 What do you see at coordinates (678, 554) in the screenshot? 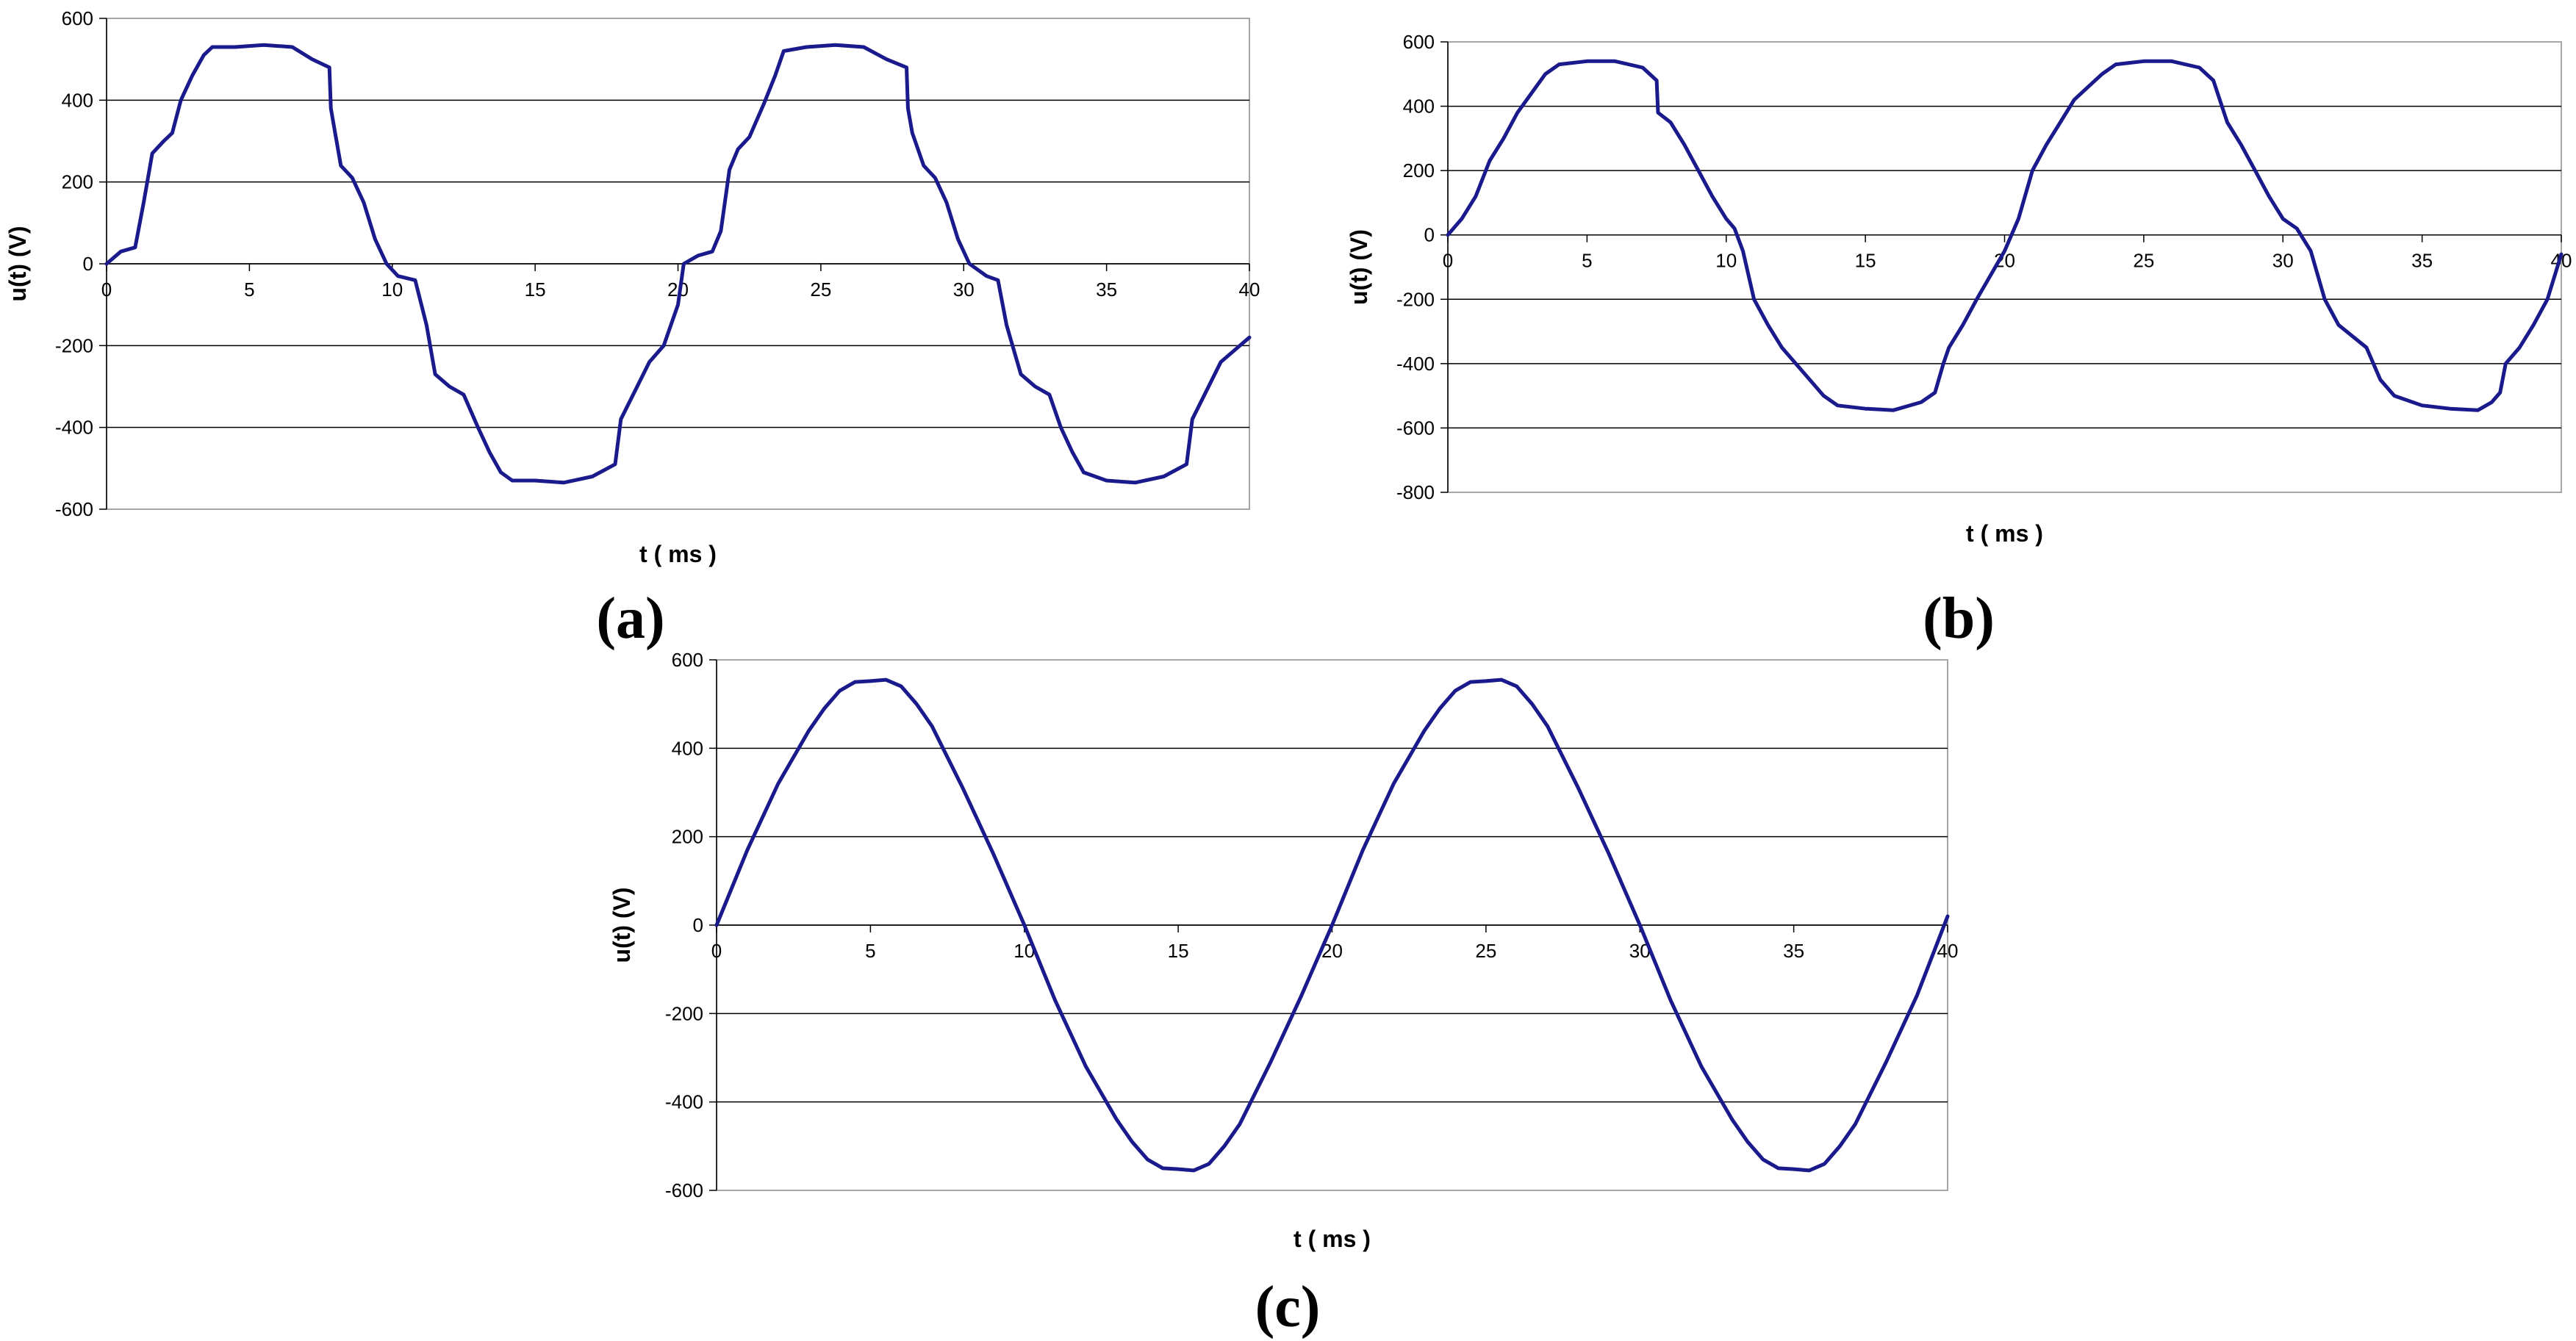
I see `x-axis-title-a: t ( ms )` at bounding box center [678, 554].